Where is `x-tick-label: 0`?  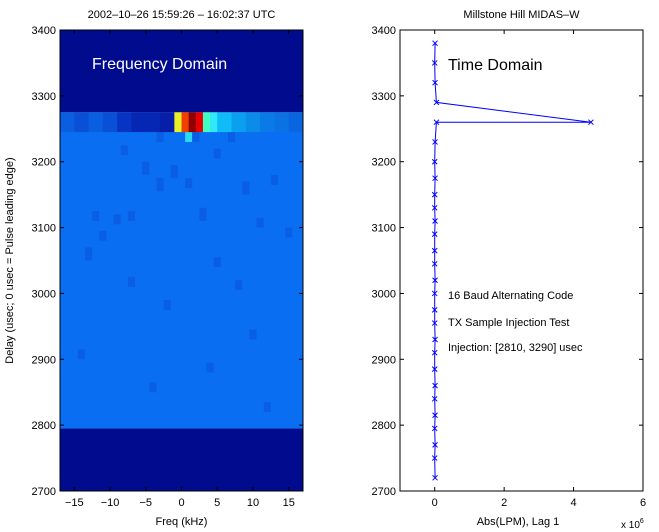
x-tick-label: 0 is located at coordinates (435, 503).